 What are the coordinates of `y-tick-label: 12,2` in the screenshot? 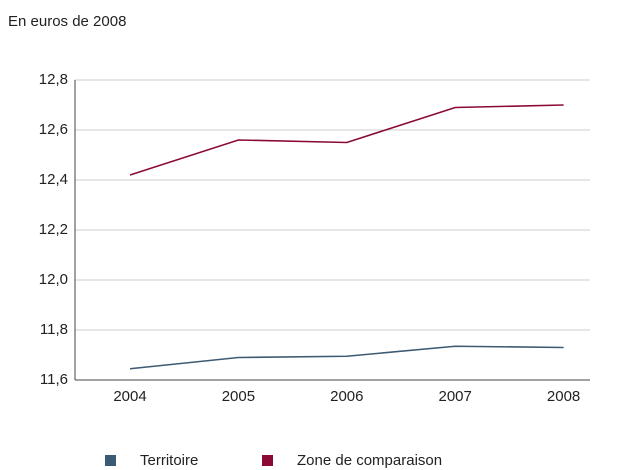 It's located at (53, 229).